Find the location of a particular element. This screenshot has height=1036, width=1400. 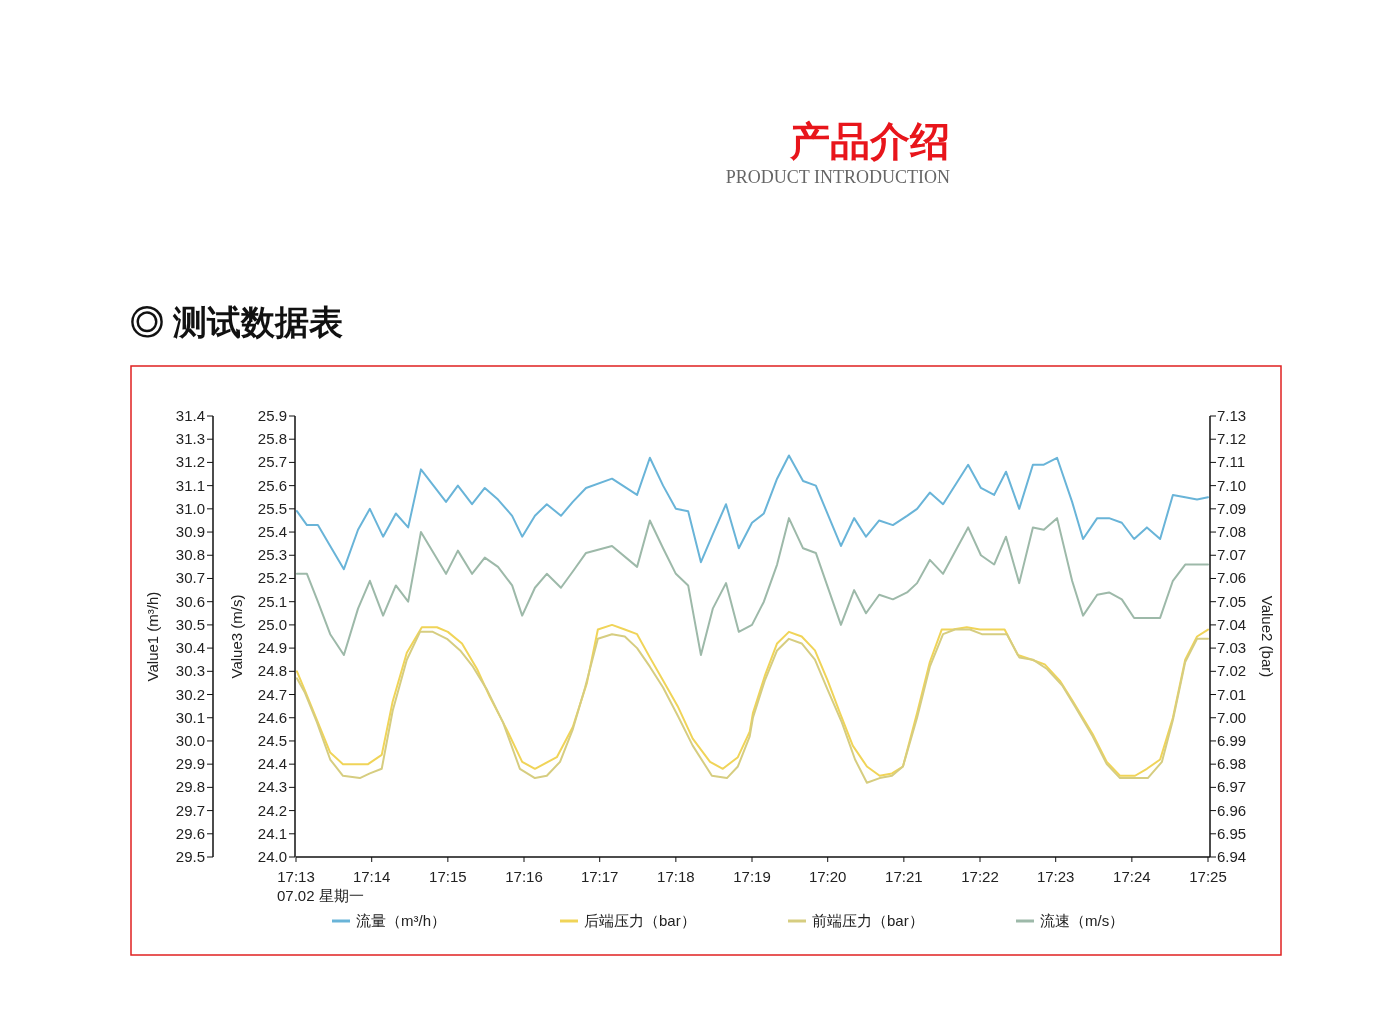

y2-tick-label: 7.08 is located at coordinates (1232, 532).